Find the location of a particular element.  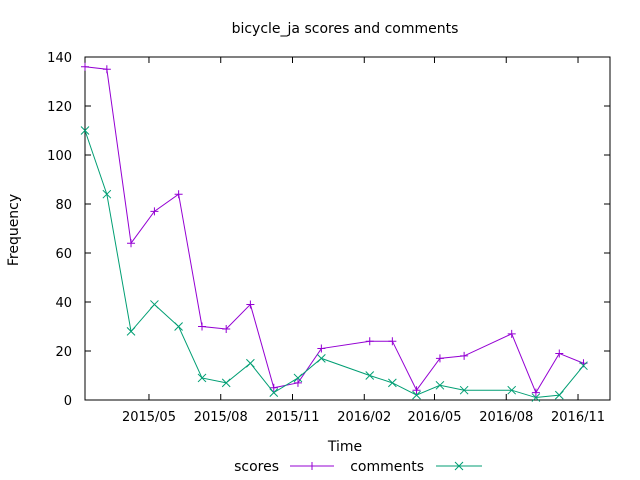

legend: scores comments is located at coordinates (358, 467).